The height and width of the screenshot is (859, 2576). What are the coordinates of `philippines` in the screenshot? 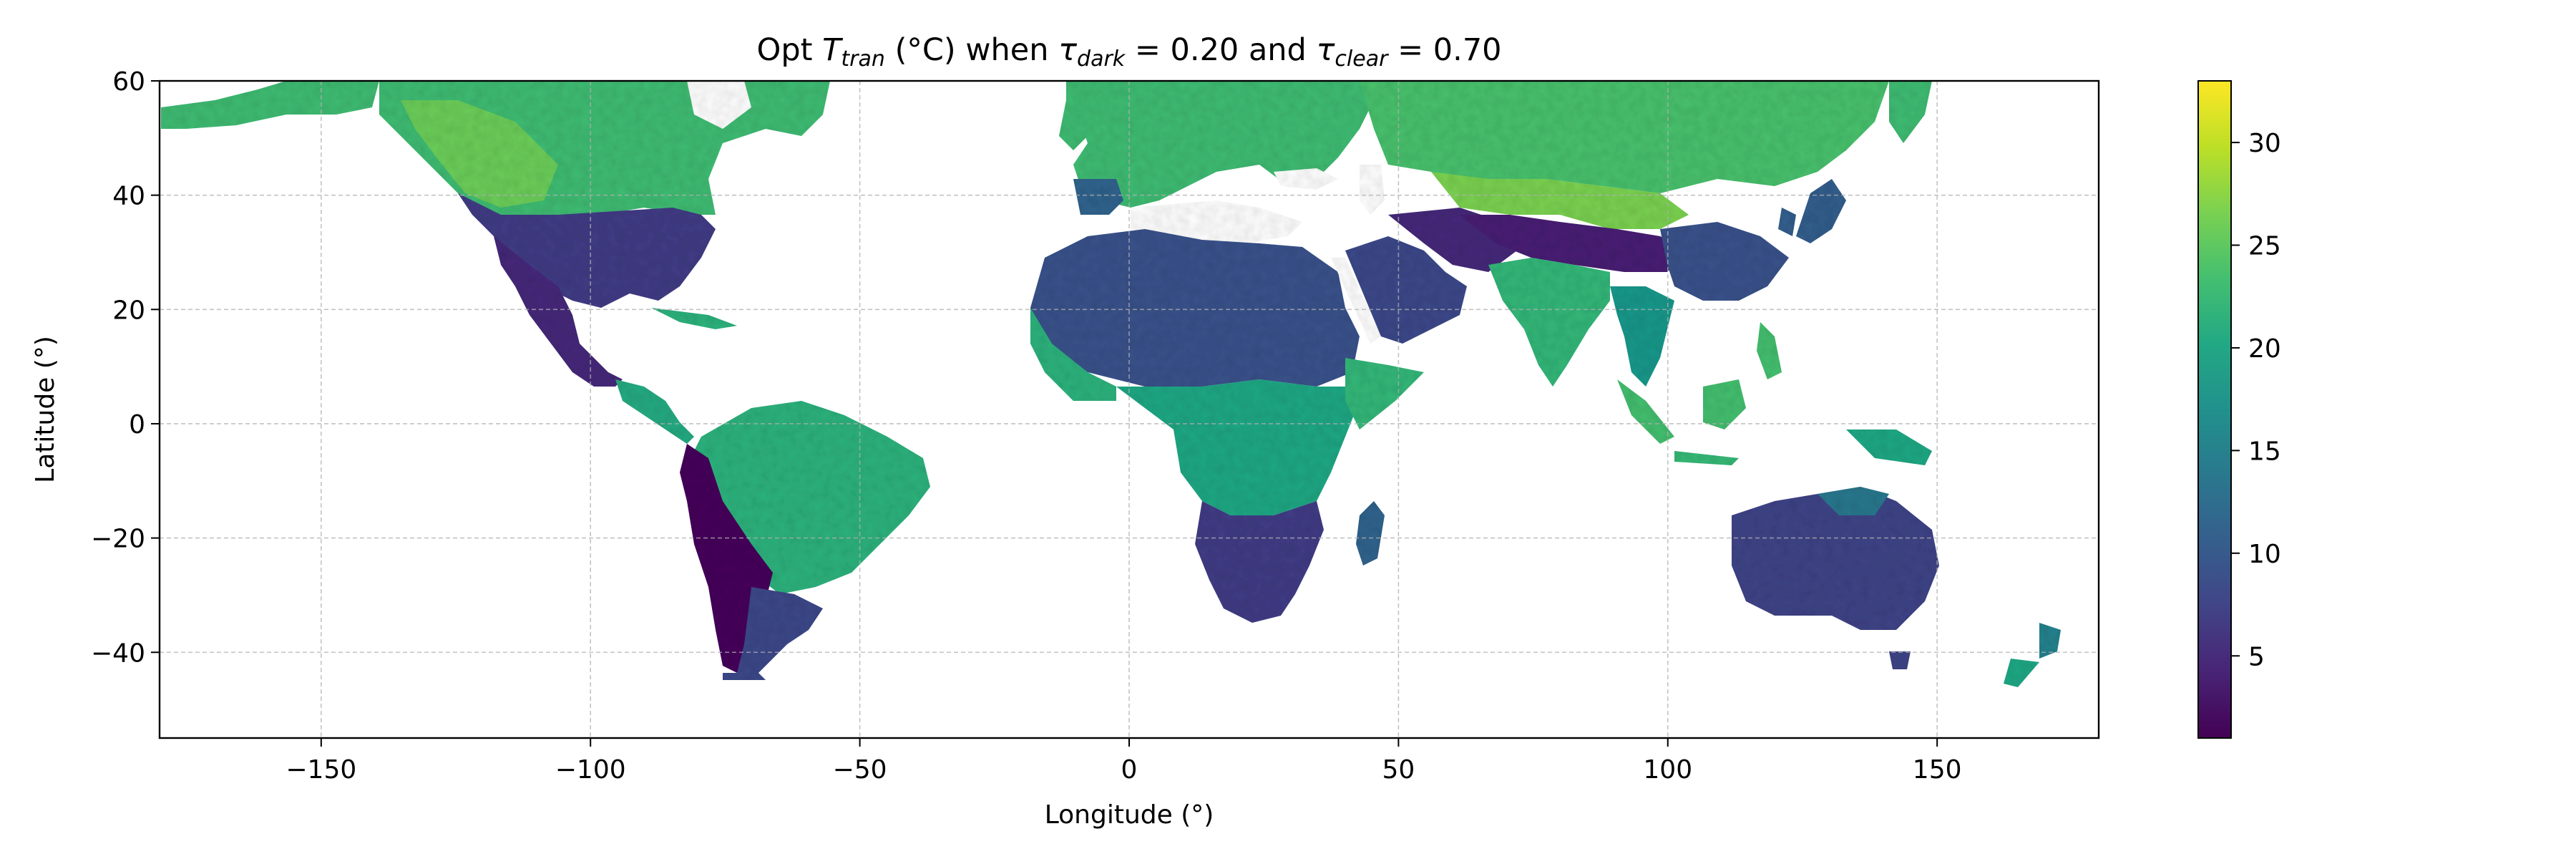 It's located at (1769, 350).